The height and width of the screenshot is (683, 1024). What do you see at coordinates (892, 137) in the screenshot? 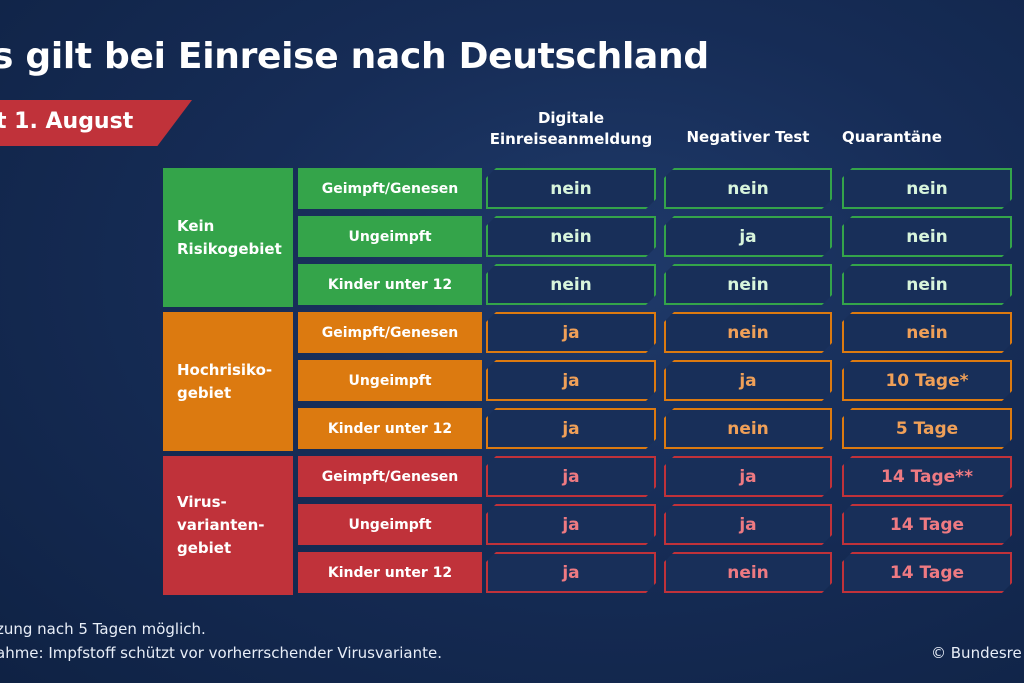
I see `column-header-quarantaene: Quarantäne` at bounding box center [892, 137].